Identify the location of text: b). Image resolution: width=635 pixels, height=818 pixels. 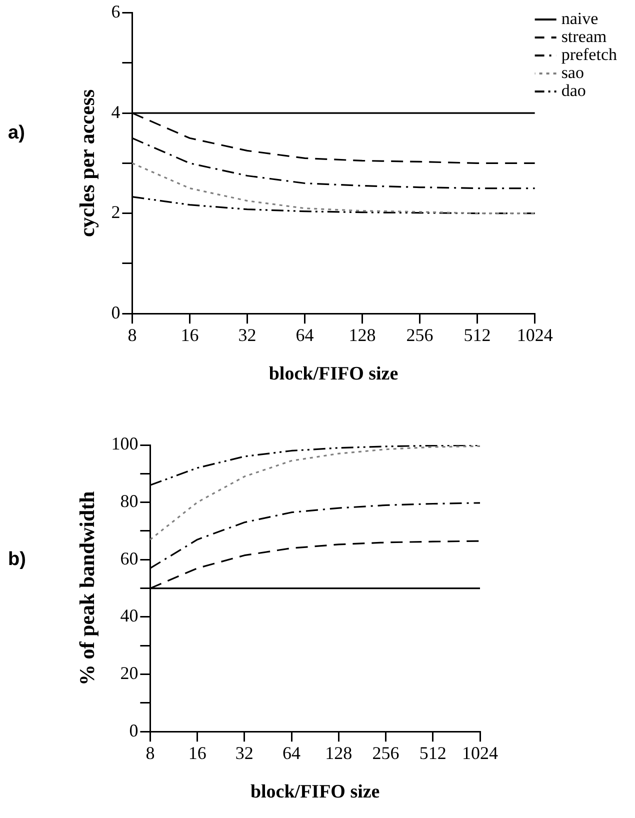
(17, 559).